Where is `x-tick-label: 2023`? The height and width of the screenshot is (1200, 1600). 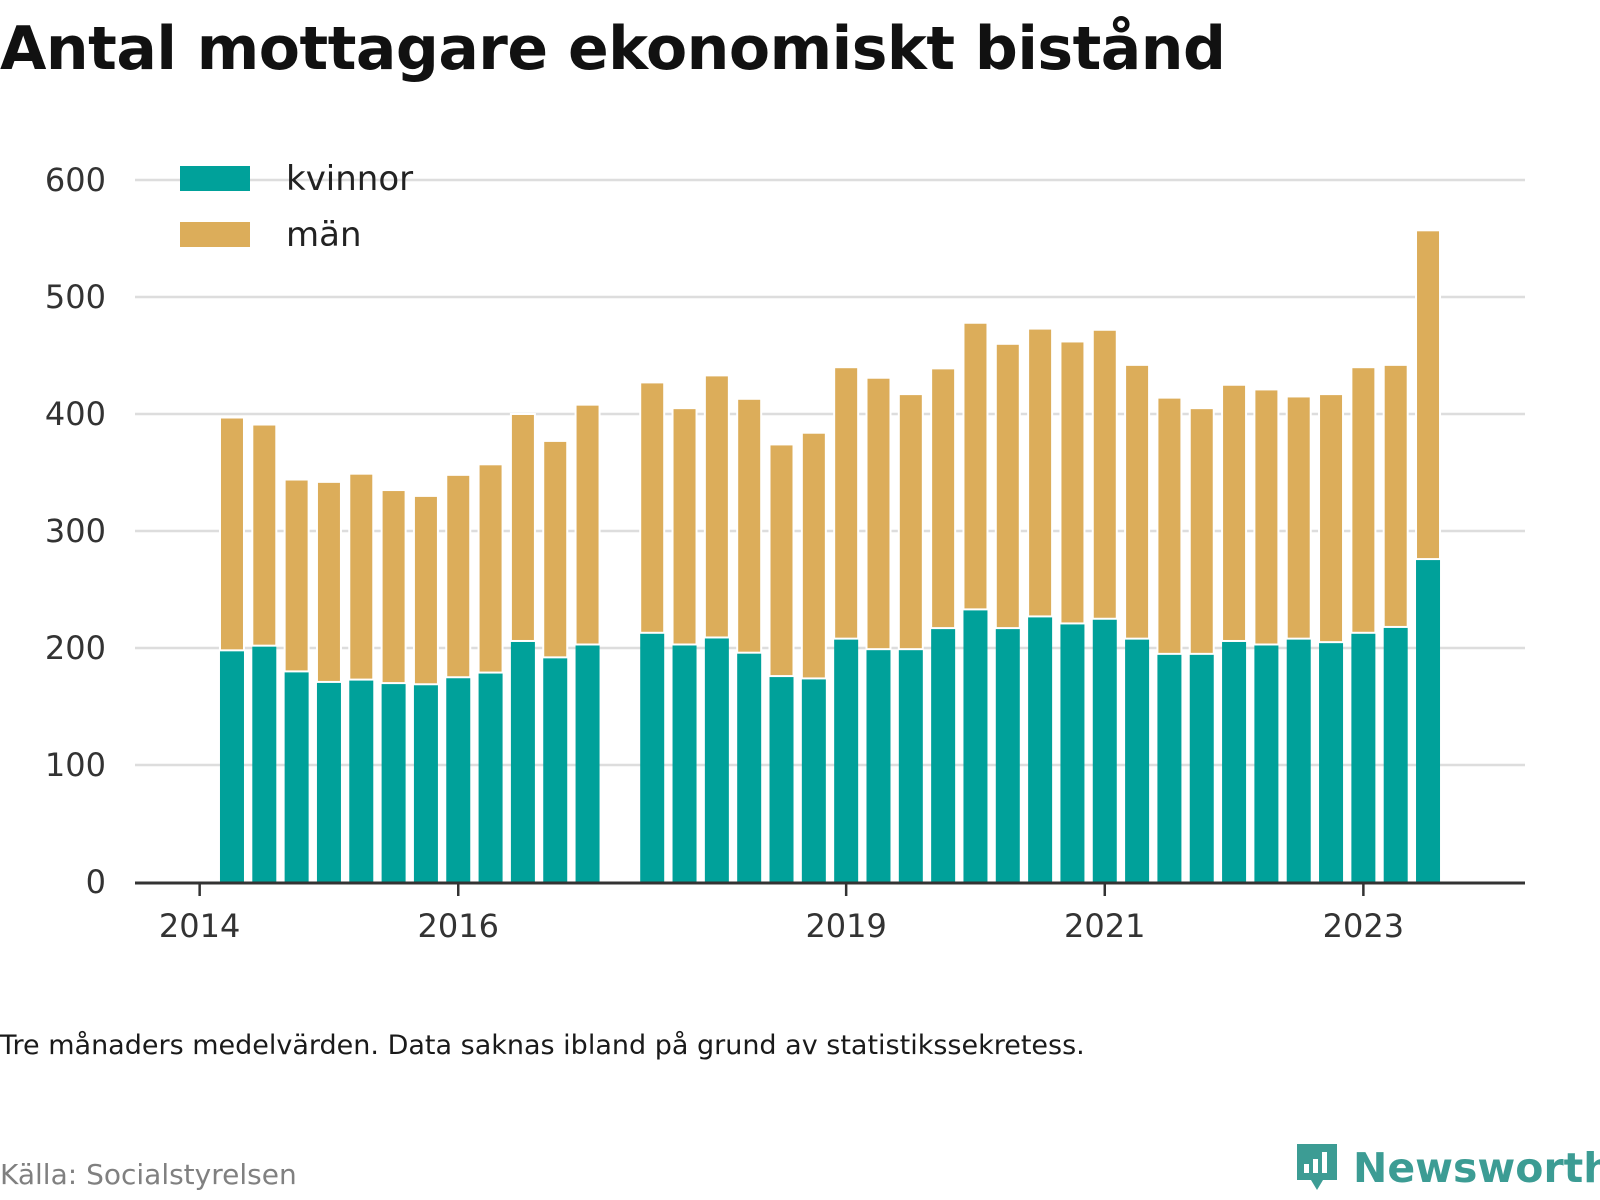 x-tick-label: 2023 is located at coordinates (1363, 926).